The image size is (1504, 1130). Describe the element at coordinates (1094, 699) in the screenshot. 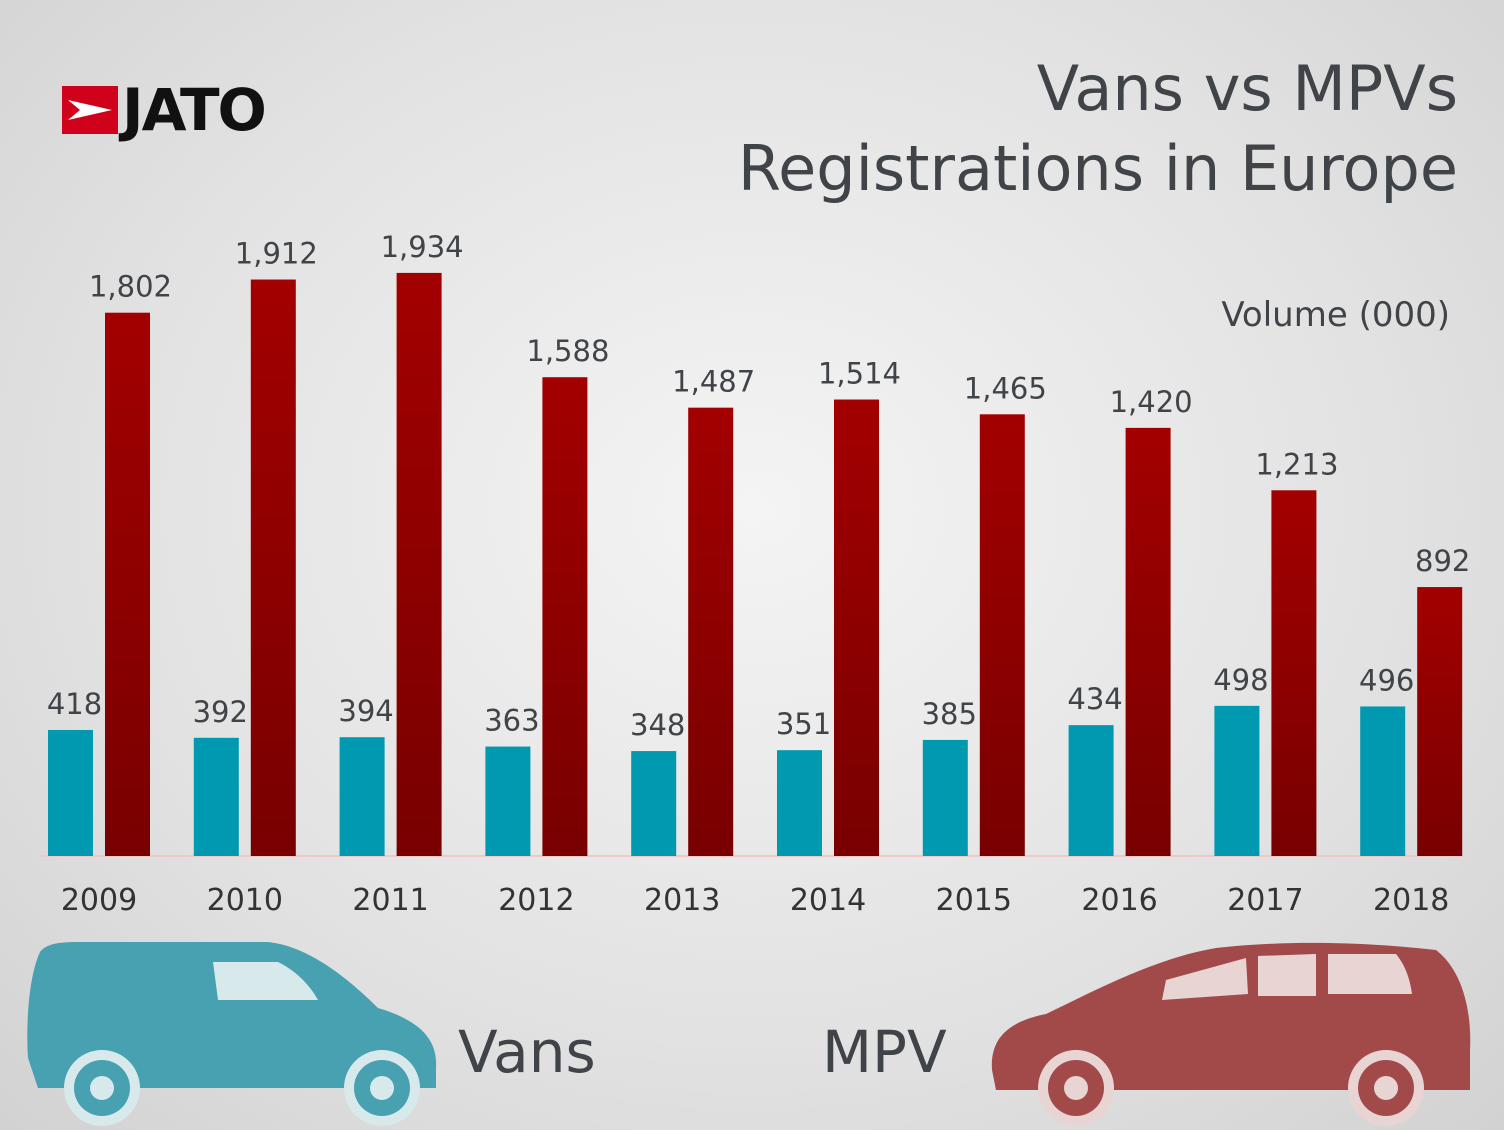

I see `vans-value-label-2016: 434` at that location.